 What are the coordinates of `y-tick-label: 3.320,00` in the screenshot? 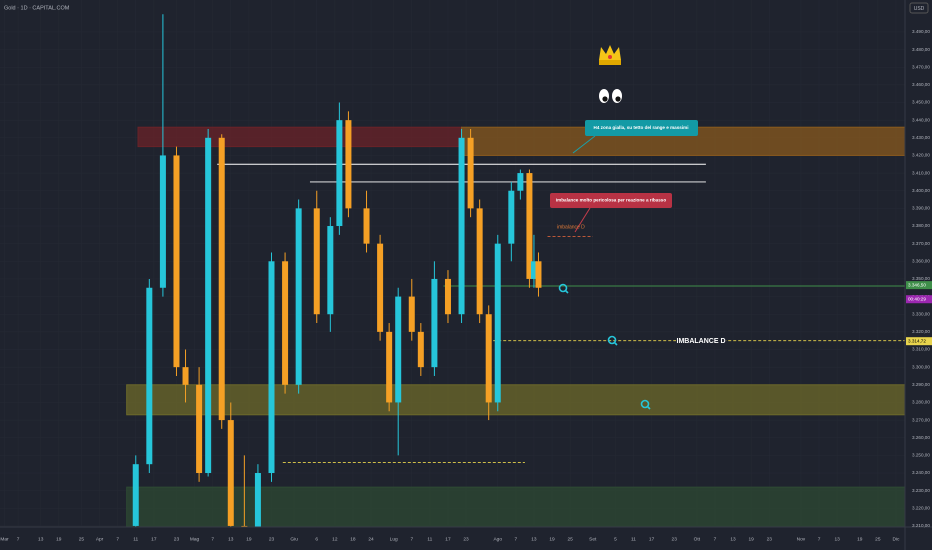 It's located at (921, 331).